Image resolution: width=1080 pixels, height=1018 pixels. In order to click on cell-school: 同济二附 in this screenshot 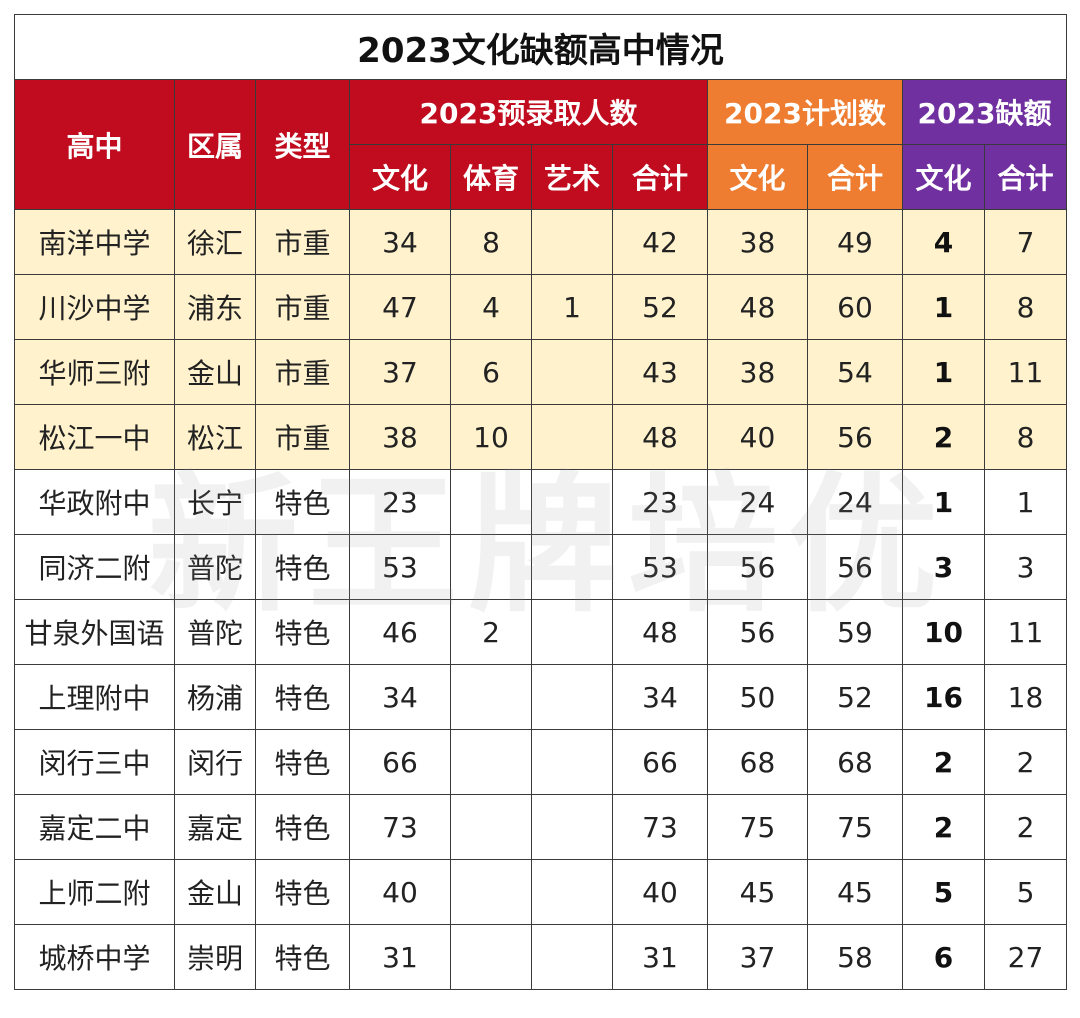, I will do `click(94, 567)`.